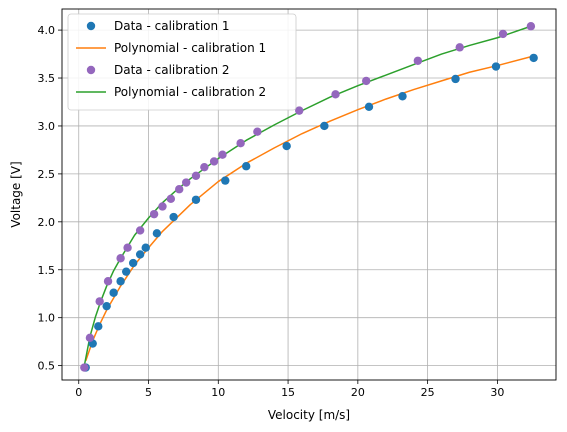 The height and width of the screenshot is (432, 567). I want to click on x-tick-label: 30, so click(497, 392).